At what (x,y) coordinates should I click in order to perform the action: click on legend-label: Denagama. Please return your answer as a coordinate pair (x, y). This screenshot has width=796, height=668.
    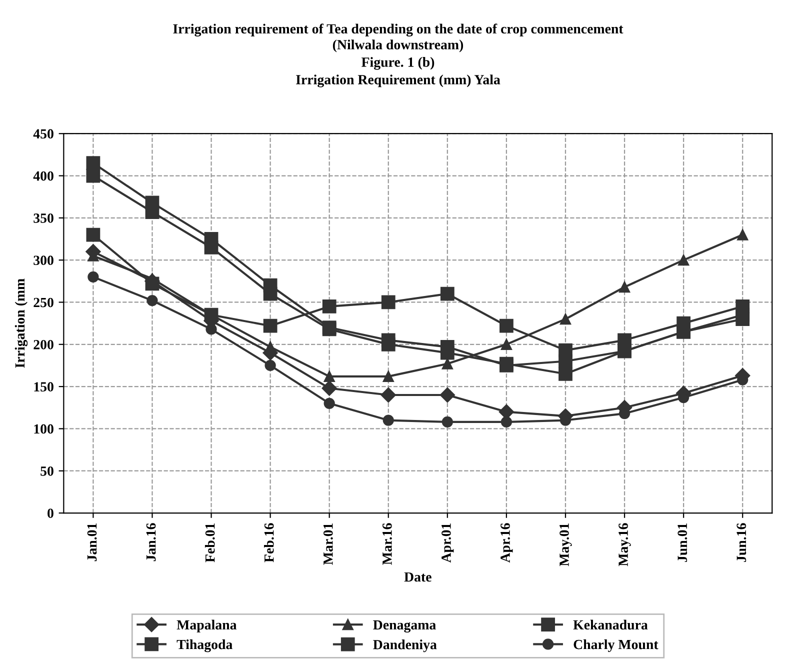
    Looking at the image, I should click on (404, 626).